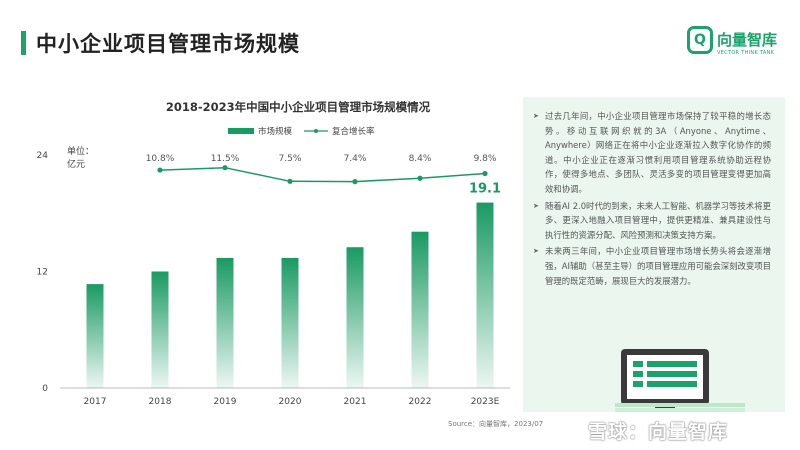 Image resolution: width=800 pixels, height=450 pixels. I want to click on logo-icon: Q, so click(700, 40).